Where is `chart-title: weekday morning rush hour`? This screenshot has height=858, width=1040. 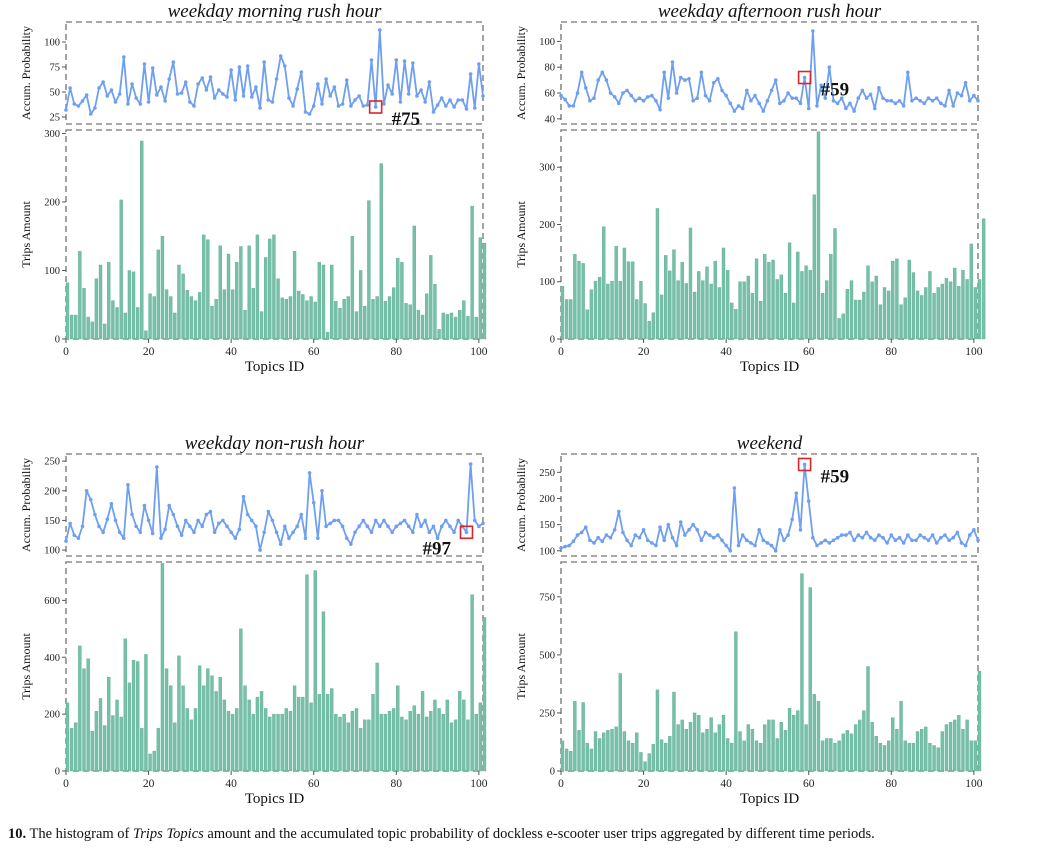
chart-title: weekday morning rush hour is located at coordinates (275, 11).